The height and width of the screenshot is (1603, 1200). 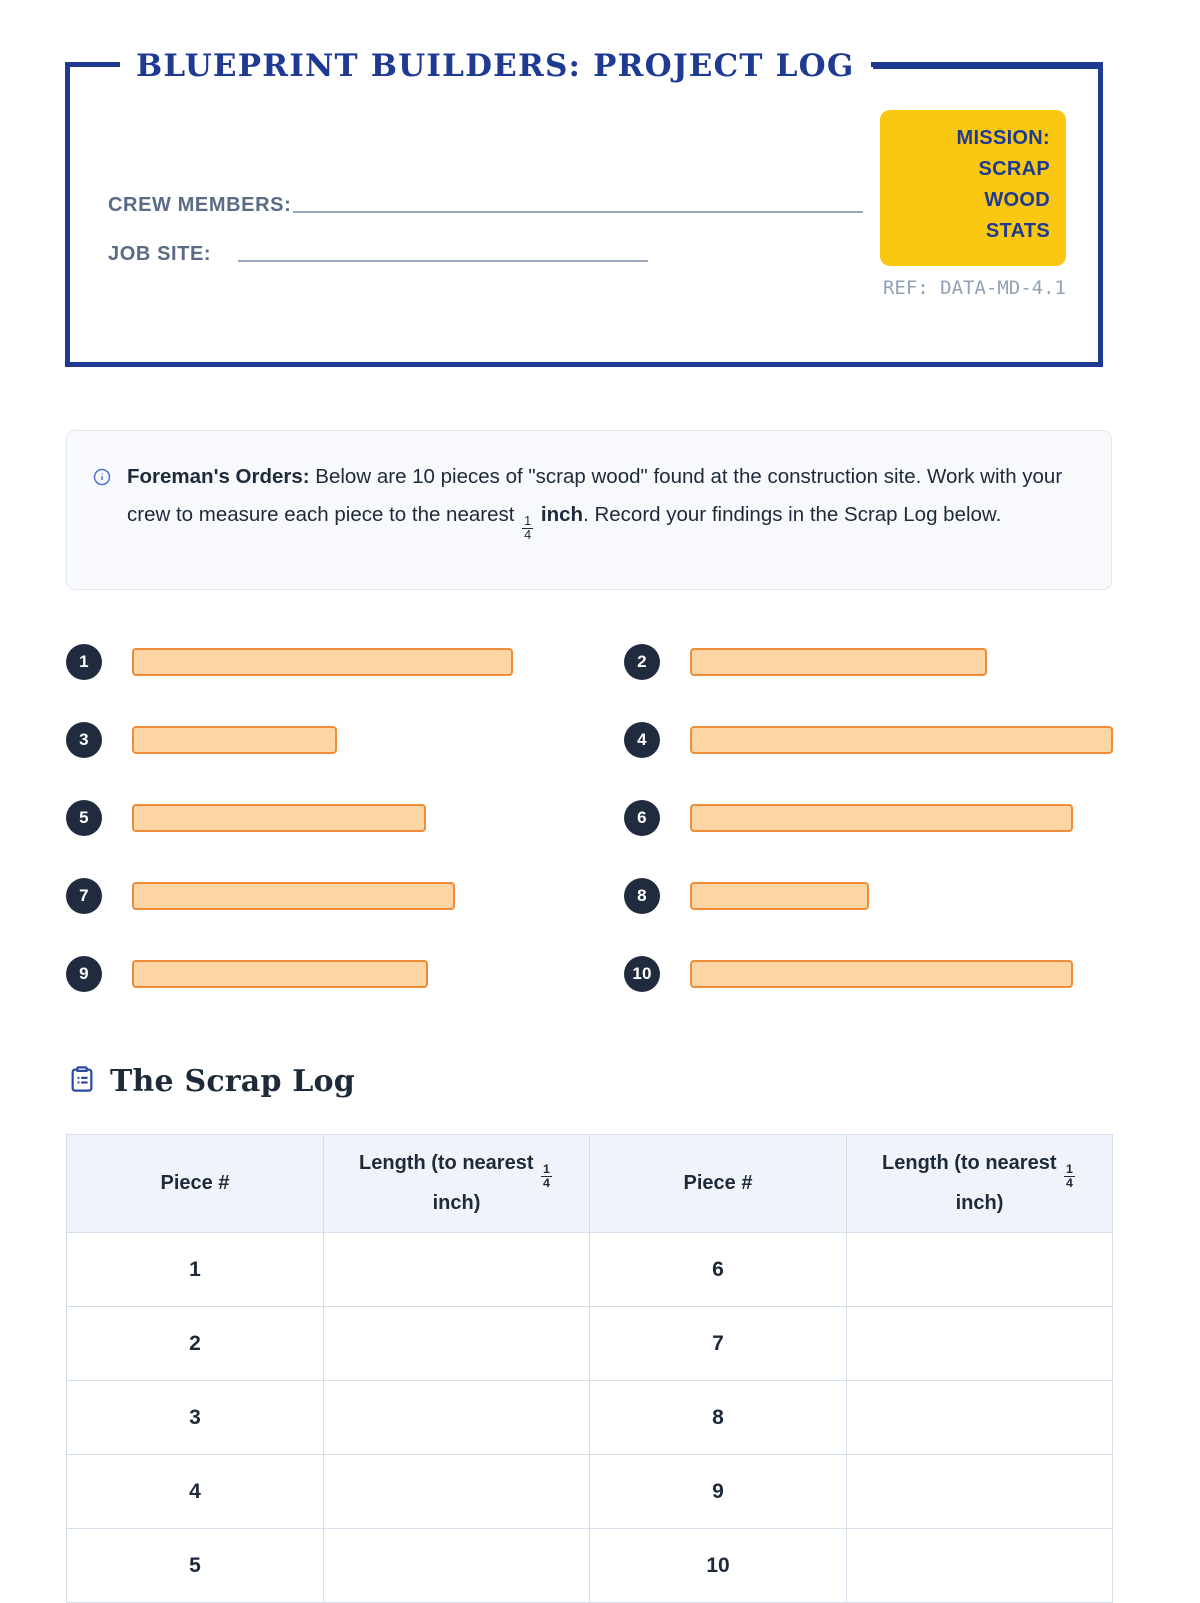 I want to click on piece-number-cell: 7, so click(x=718, y=1343).